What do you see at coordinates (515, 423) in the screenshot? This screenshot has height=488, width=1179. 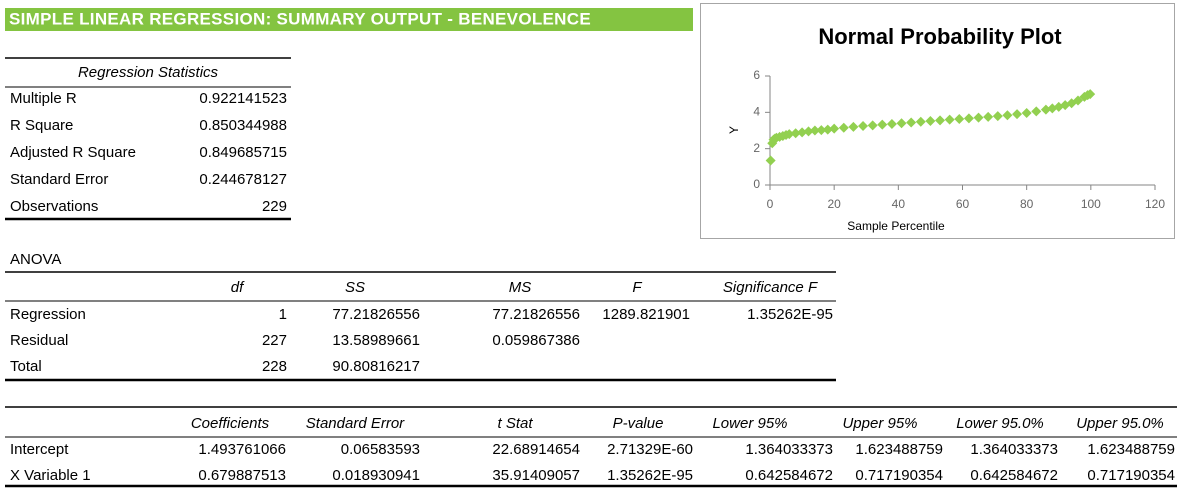 I see `column-header: t Stat` at bounding box center [515, 423].